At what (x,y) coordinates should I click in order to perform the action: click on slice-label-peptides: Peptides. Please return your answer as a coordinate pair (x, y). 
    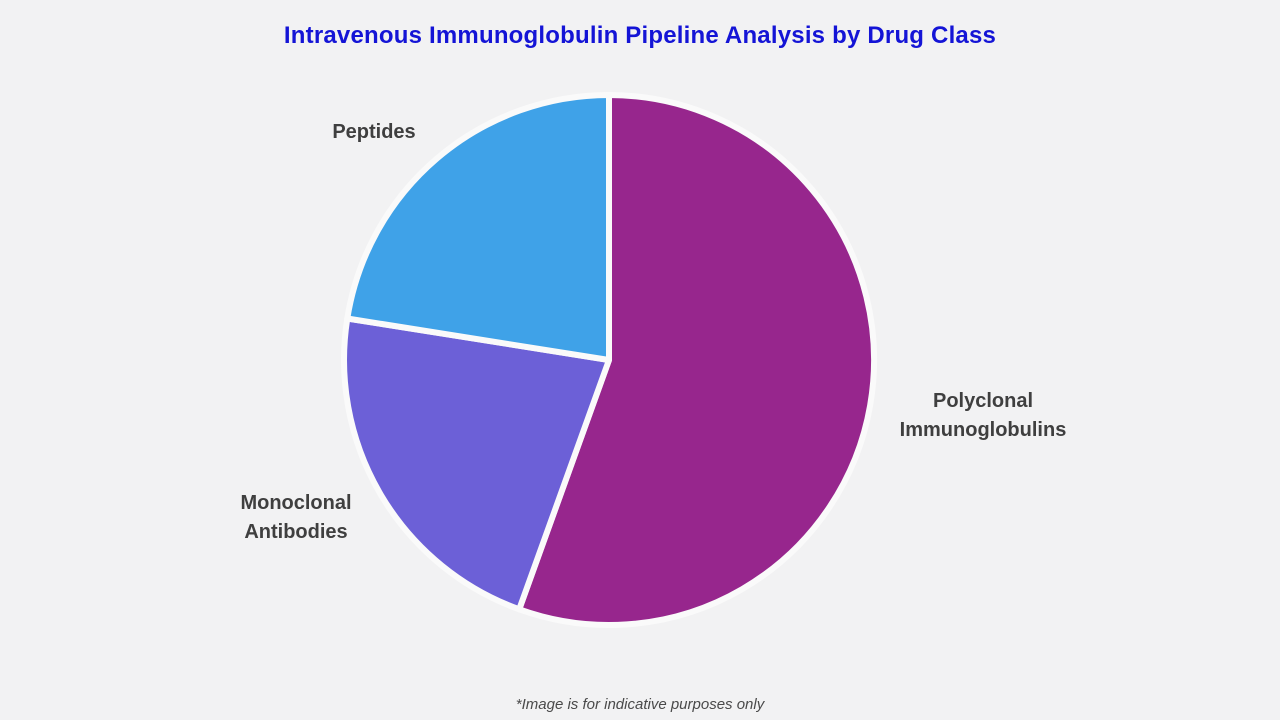
    Looking at the image, I should click on (374, 132).